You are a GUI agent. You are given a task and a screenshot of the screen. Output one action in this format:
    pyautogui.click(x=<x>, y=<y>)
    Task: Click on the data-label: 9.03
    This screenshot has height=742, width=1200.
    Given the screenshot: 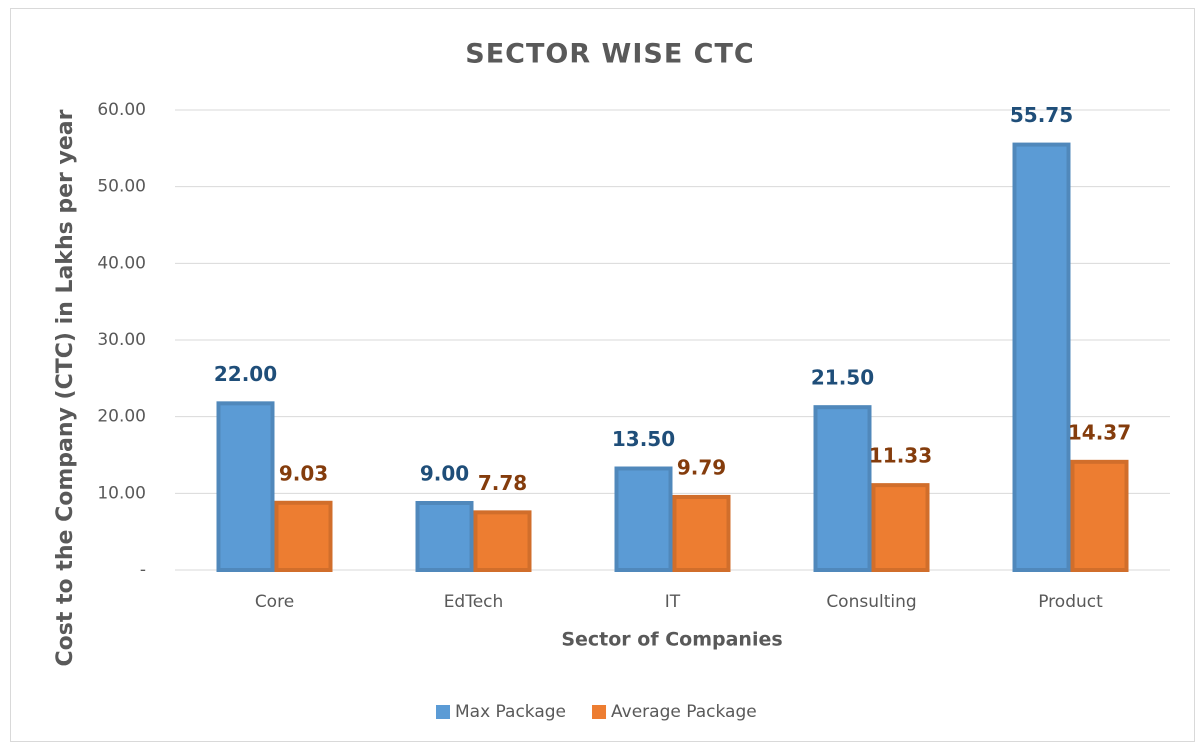 What is the action you would take?
    pyautogui.click(x=303, y=473)
    